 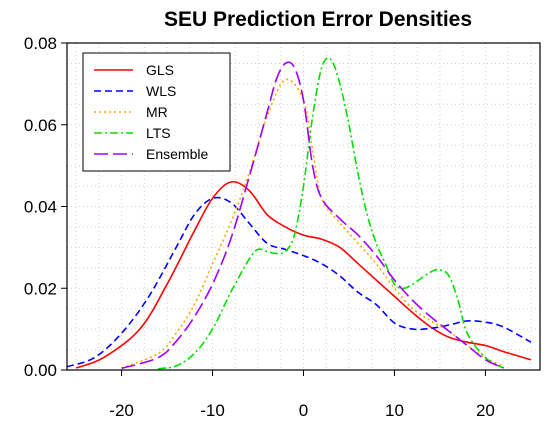 I want to click on x-tick-label: -10, so click(x=212, y=410).